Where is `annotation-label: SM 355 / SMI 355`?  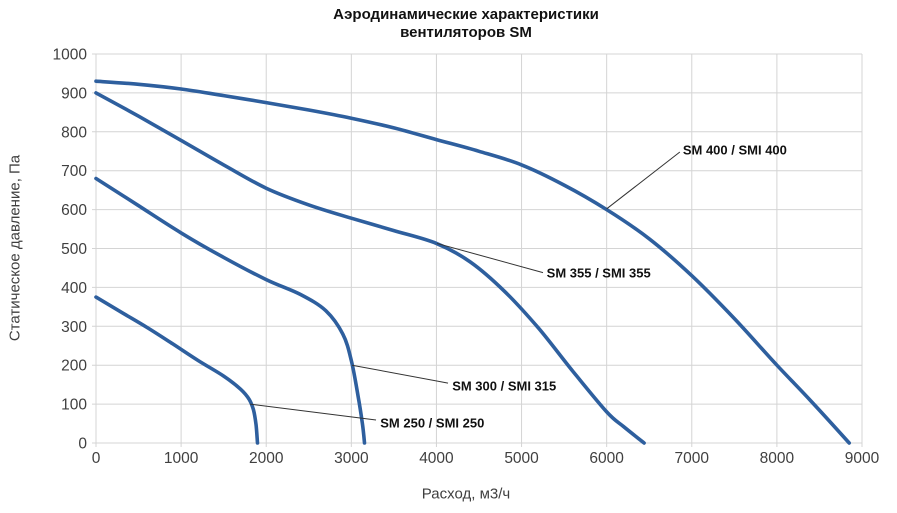 annotation-label: SM 355 / SMI 355 is located at coordinates (599, 273).